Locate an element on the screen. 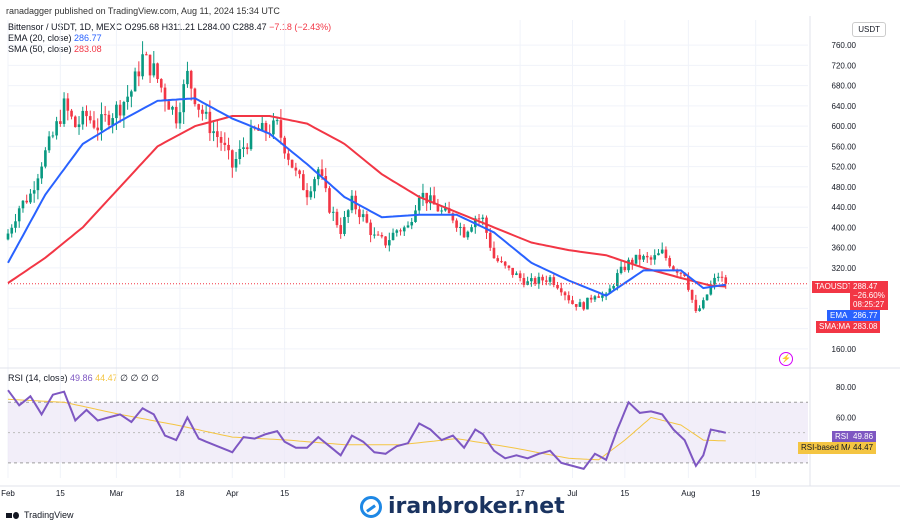 This screenshot has width=900, height=525. rsi-legend: RSI (14, close) 49.86 44.47 ∅ ∅ ∅ ∅ is located at coordinates (83, 378).